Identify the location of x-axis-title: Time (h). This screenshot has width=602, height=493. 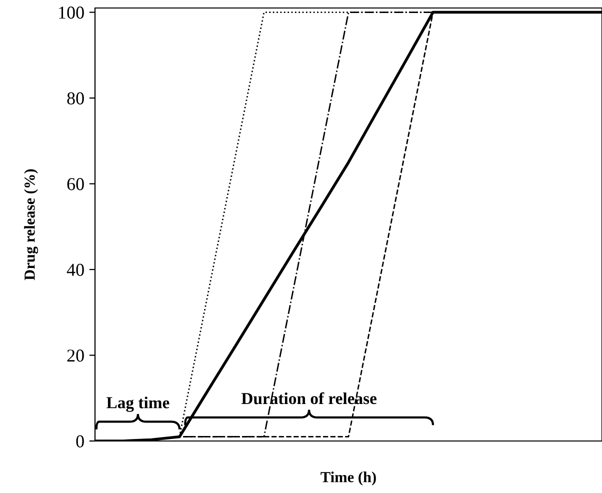
(348, 479).